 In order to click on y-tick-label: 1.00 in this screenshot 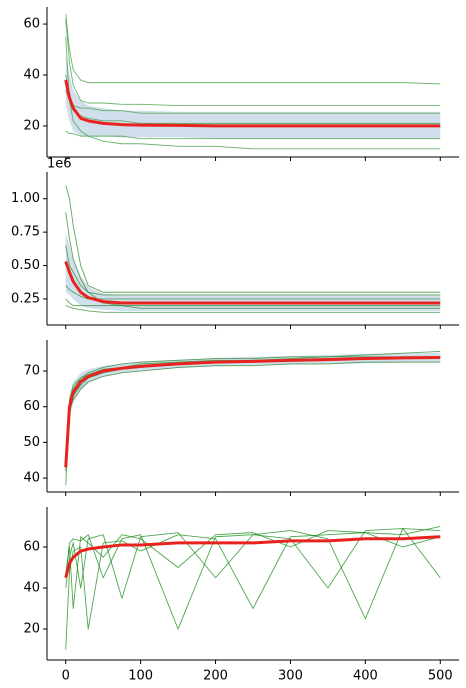, I will do `click(25, 198)`.